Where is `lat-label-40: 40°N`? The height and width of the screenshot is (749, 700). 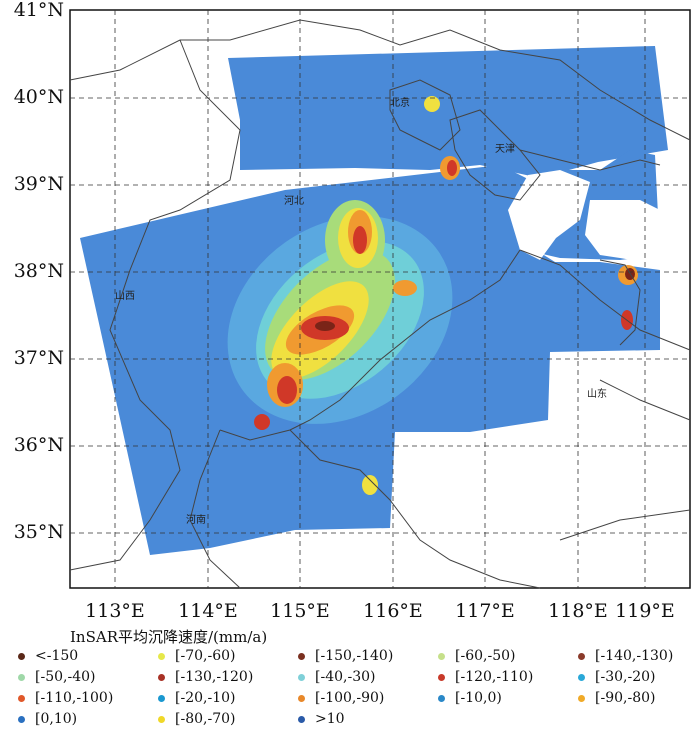
lat-label-40: 40°N is located at coordinates (38, 97).